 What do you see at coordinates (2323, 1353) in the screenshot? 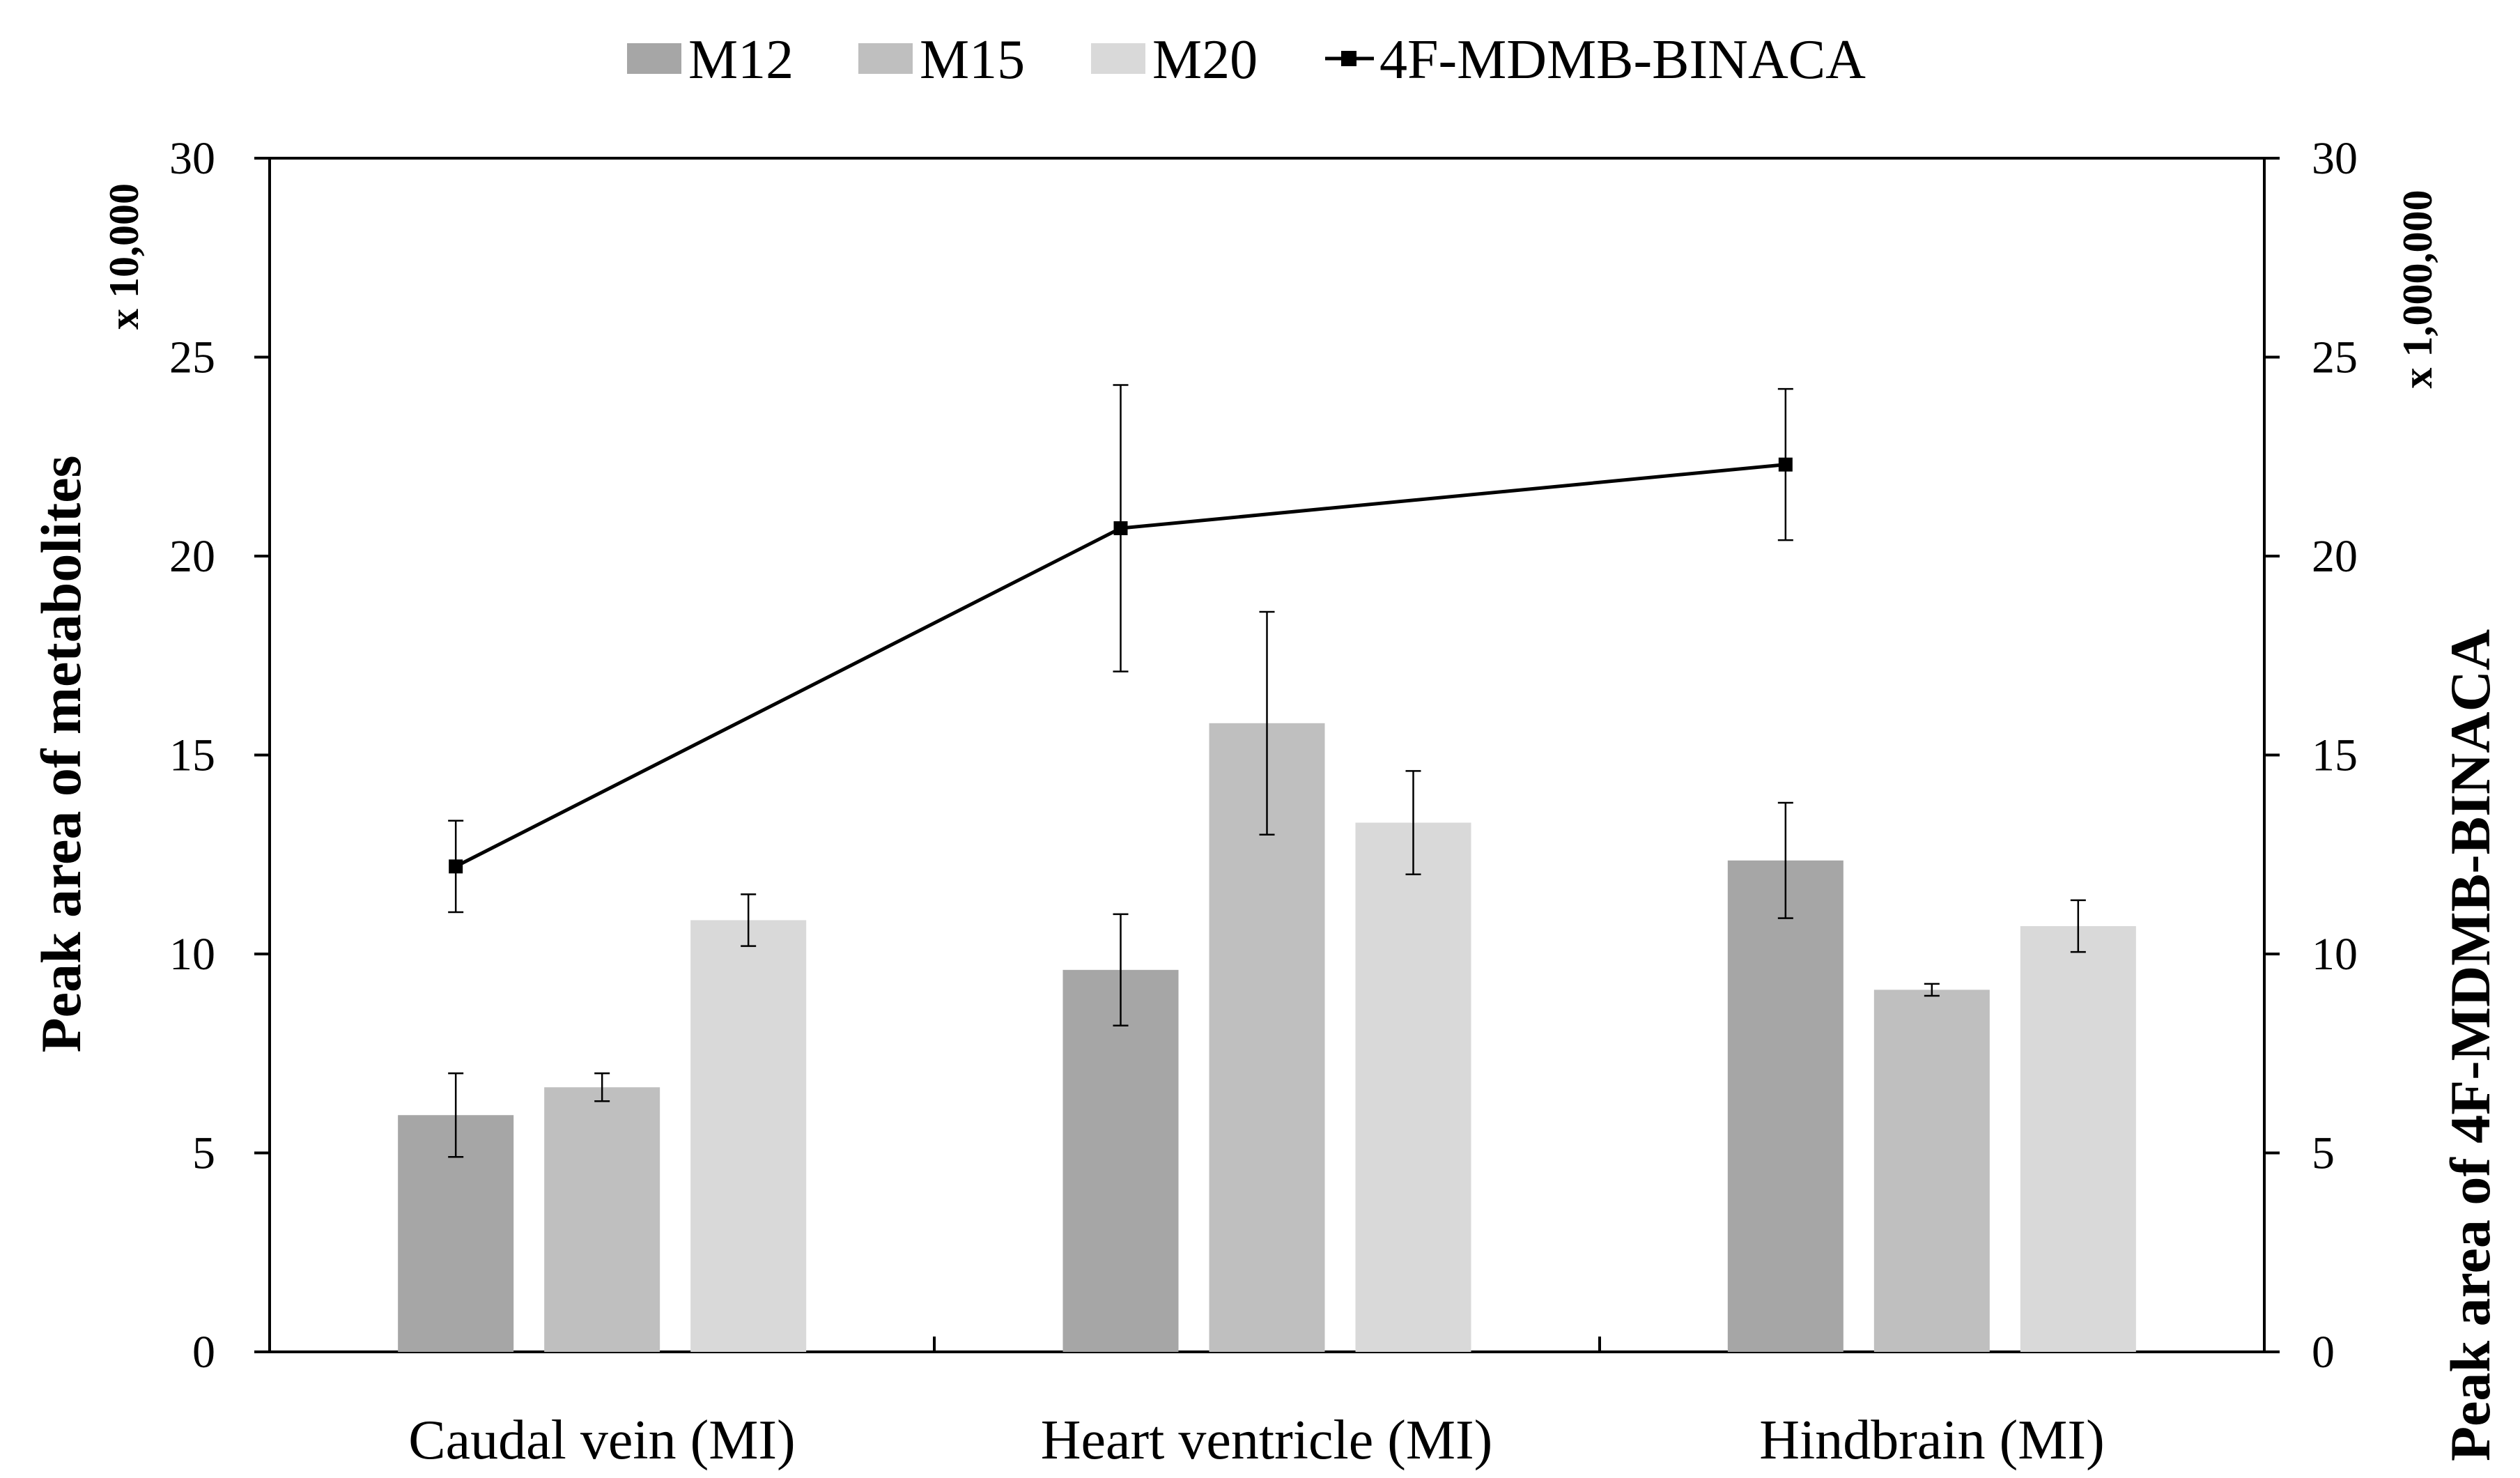
I see `right-axis-tick-label: 0` at bounding box center [2323, 1353].